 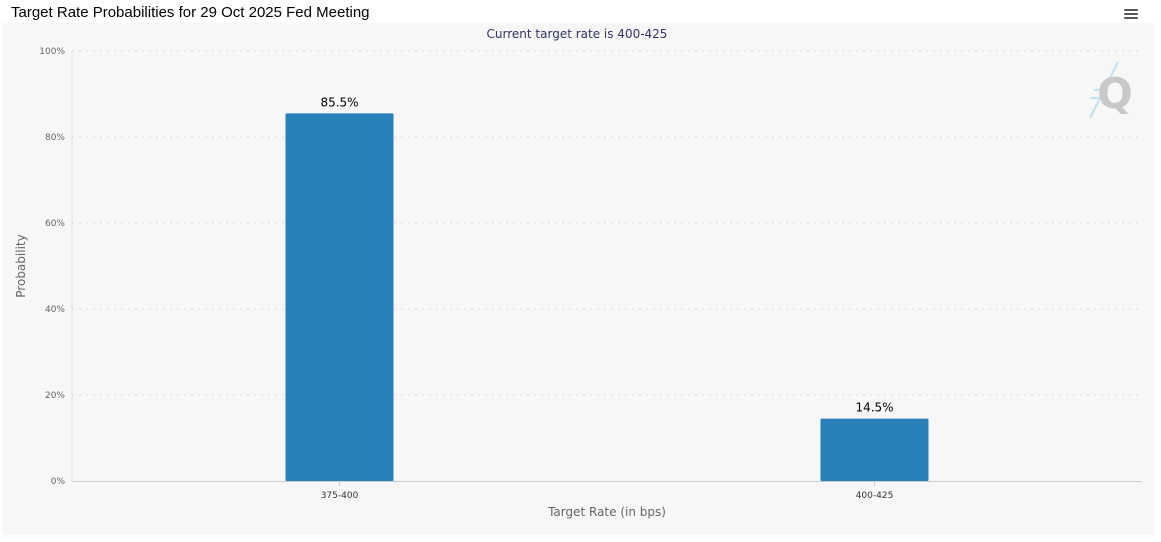 I want to click on y-axis-tick-labels: 0% 20% 40% 60% 80% 100%, so click(x=52, y=267).